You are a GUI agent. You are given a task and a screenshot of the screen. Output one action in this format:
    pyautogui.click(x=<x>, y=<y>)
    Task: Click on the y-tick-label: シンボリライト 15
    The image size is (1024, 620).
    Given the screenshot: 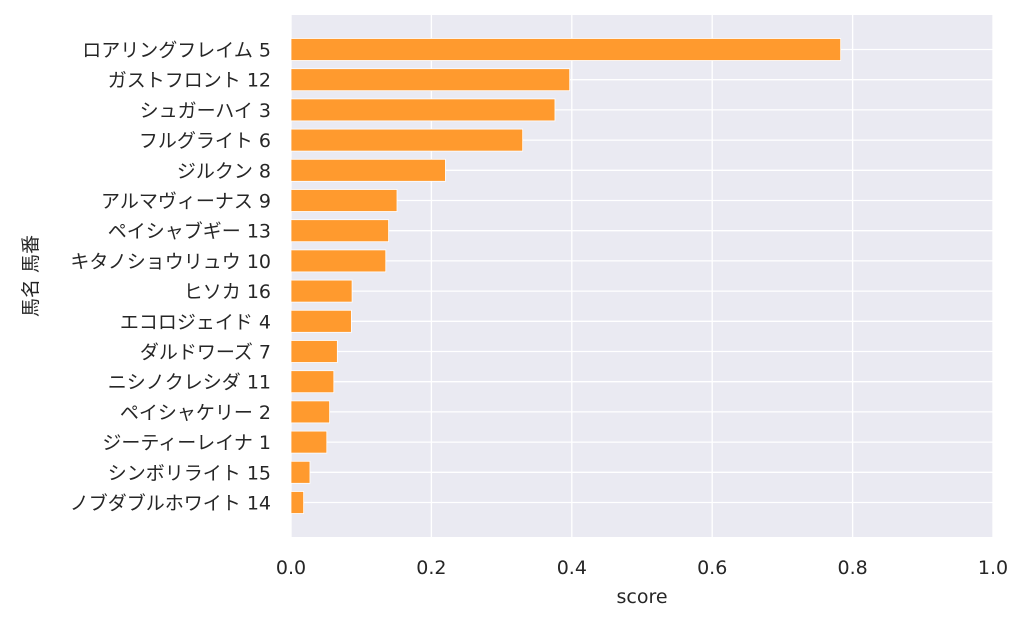 What is the action you would take?
    pyautogui.click(x=189, y=473)
    